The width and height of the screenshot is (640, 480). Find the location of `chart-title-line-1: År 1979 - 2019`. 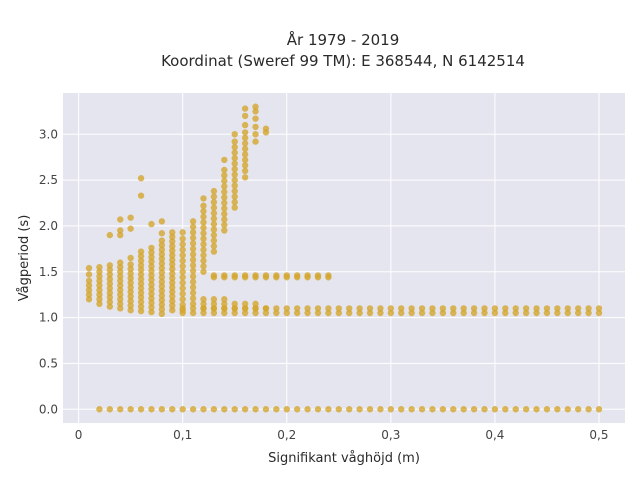

chart-title-line-1: År 1979 - 2019 is located at coordinates (343, 39).